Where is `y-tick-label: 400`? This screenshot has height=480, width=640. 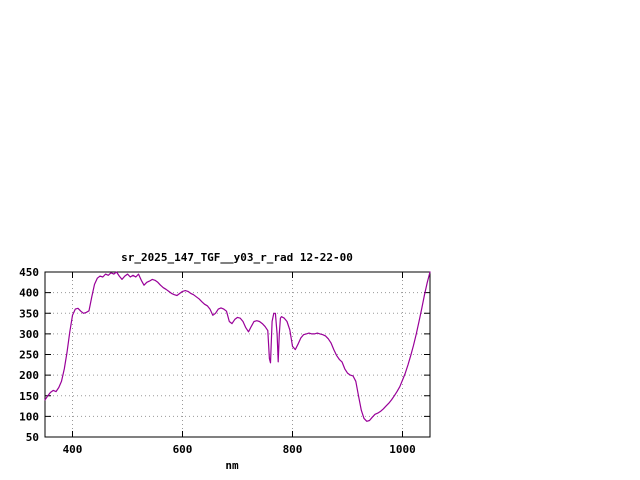 y-tick-label: 400 is located at coordinates (29, 293).